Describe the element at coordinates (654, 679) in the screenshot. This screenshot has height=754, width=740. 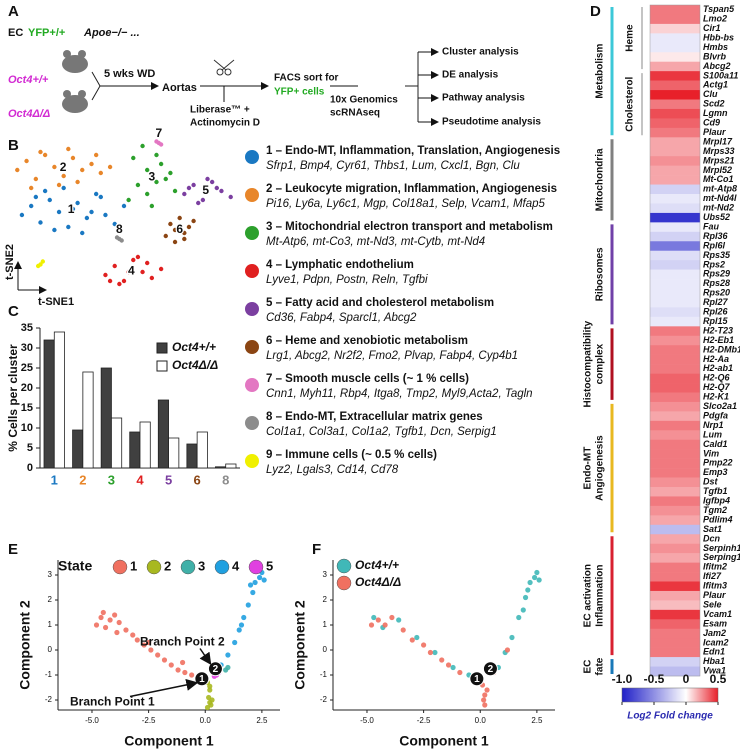
I see `colorbar-tick-label: -0.5` at that location.